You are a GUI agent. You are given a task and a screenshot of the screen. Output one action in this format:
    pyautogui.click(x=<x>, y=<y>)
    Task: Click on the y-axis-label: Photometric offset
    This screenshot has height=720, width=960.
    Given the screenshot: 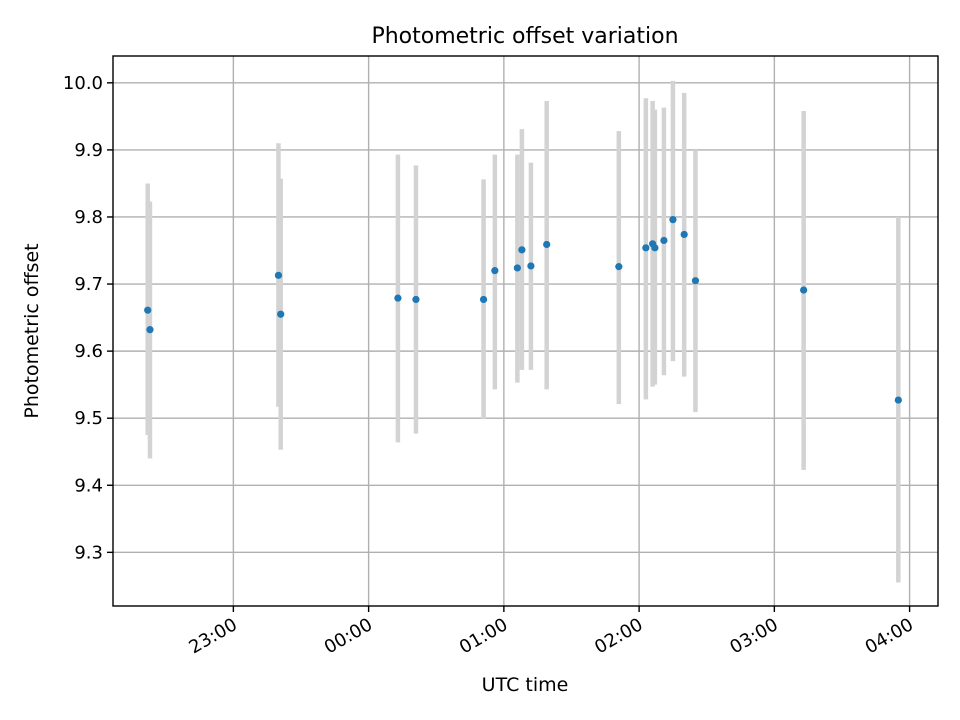 What is the action you would take?
    pyautogui.click(x=32, y=330)
    